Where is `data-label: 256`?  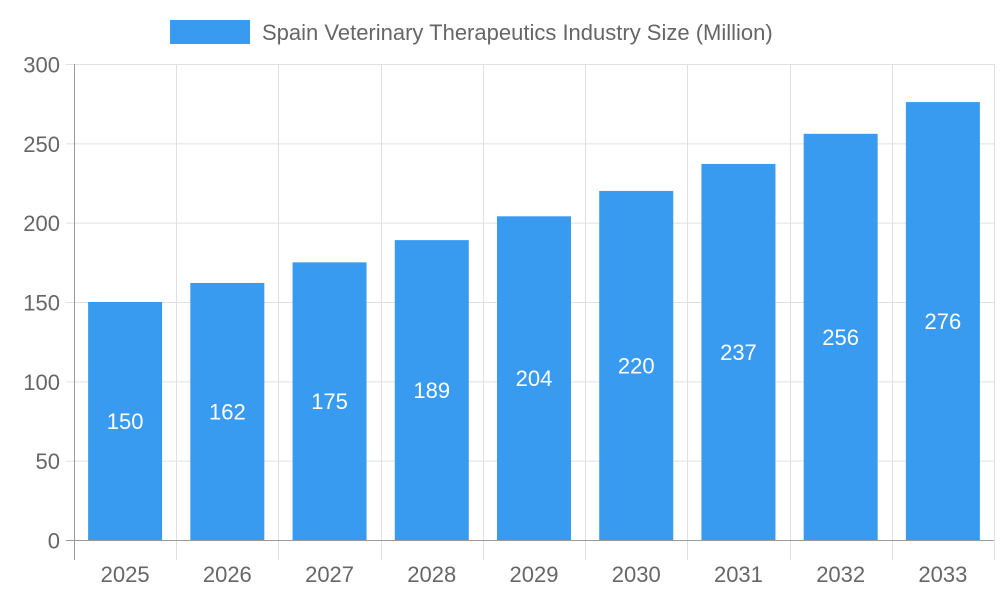
data-label: 256 is located at coordinates (840, 337).